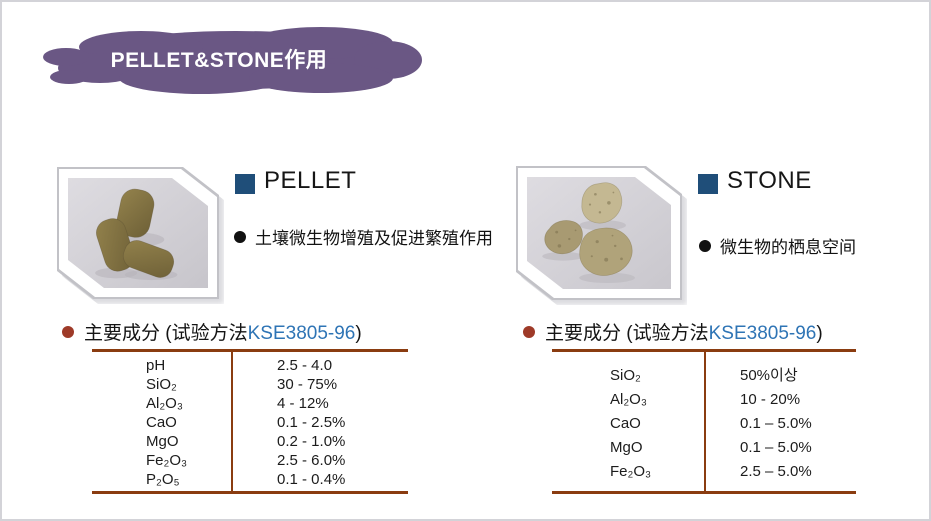  What do you see at coordinates (311, 422) in the screenshot?
I see `component-value: 0.1 - 2.5%` at bounding box center [311, 422].